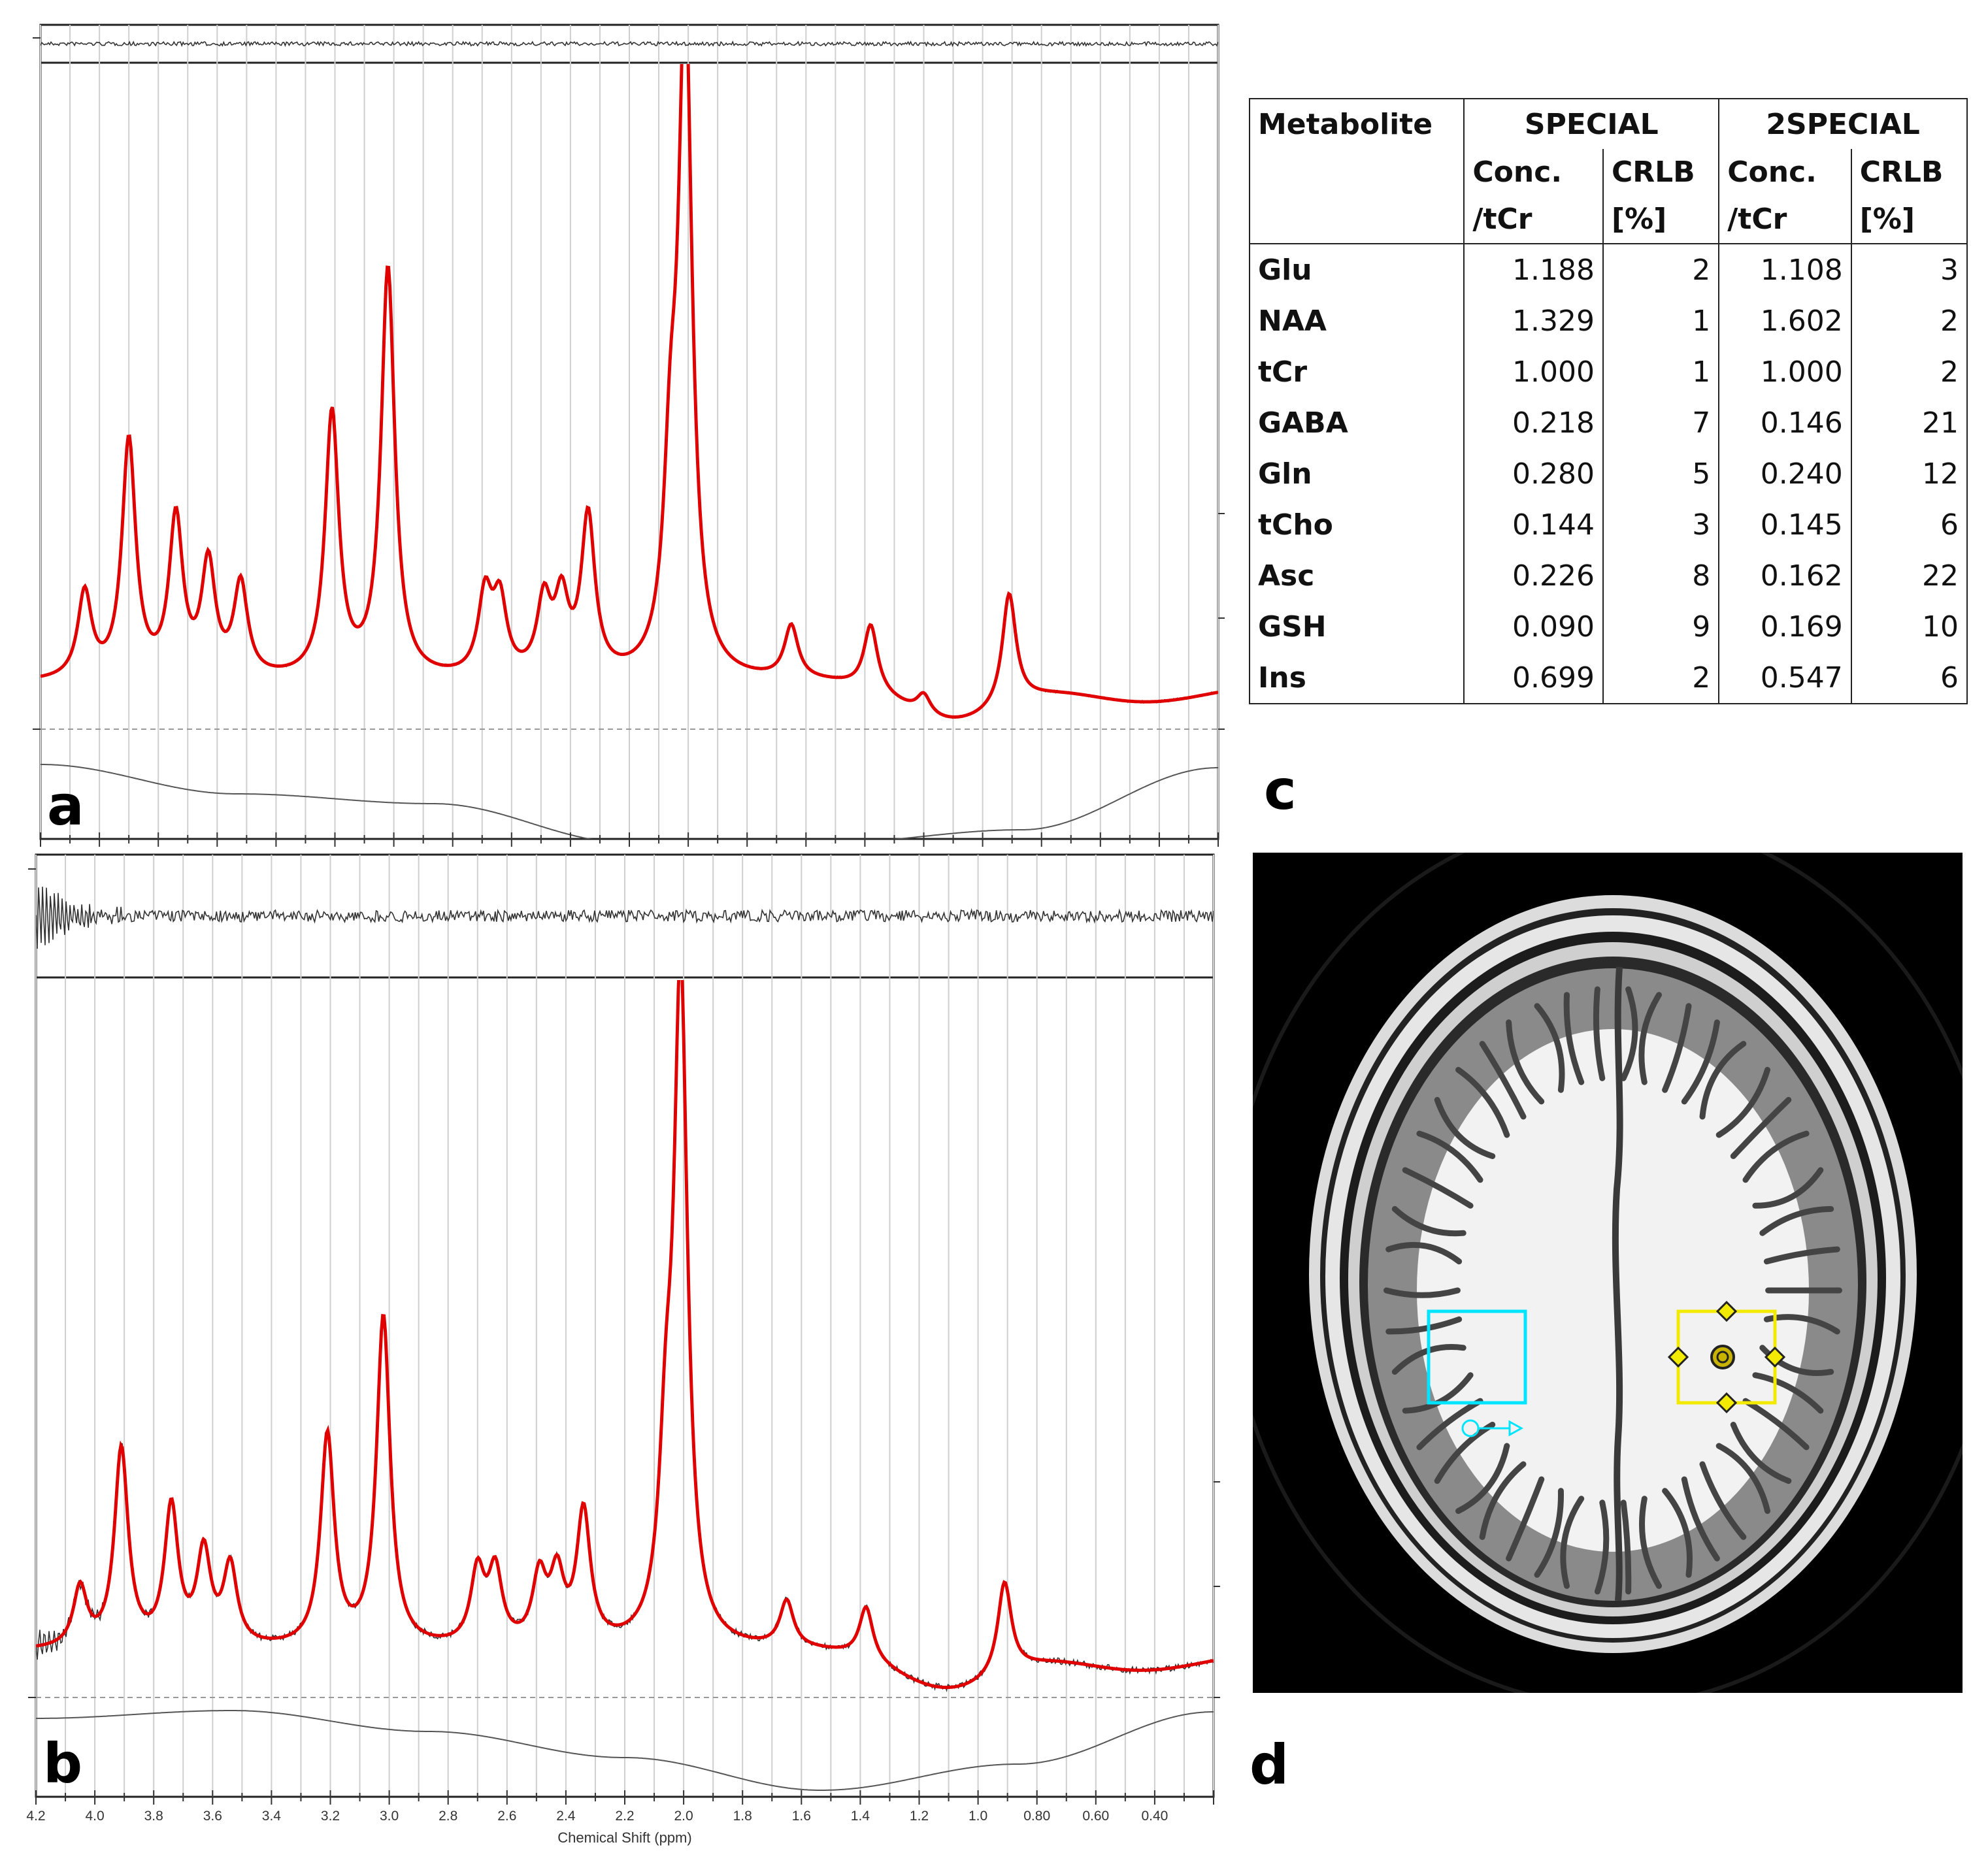 The image size is (1988, 1868). Describe the element at coordinates (448, 1816) in the screenshot. I see `x-tick-label: 2.8` at that location.